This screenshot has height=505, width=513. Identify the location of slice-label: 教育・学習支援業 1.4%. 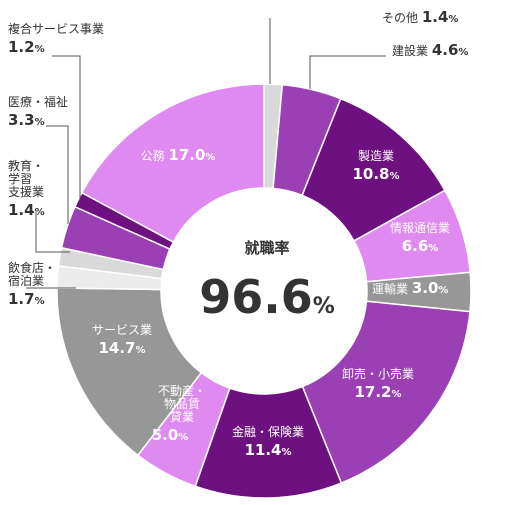
(26, 188).